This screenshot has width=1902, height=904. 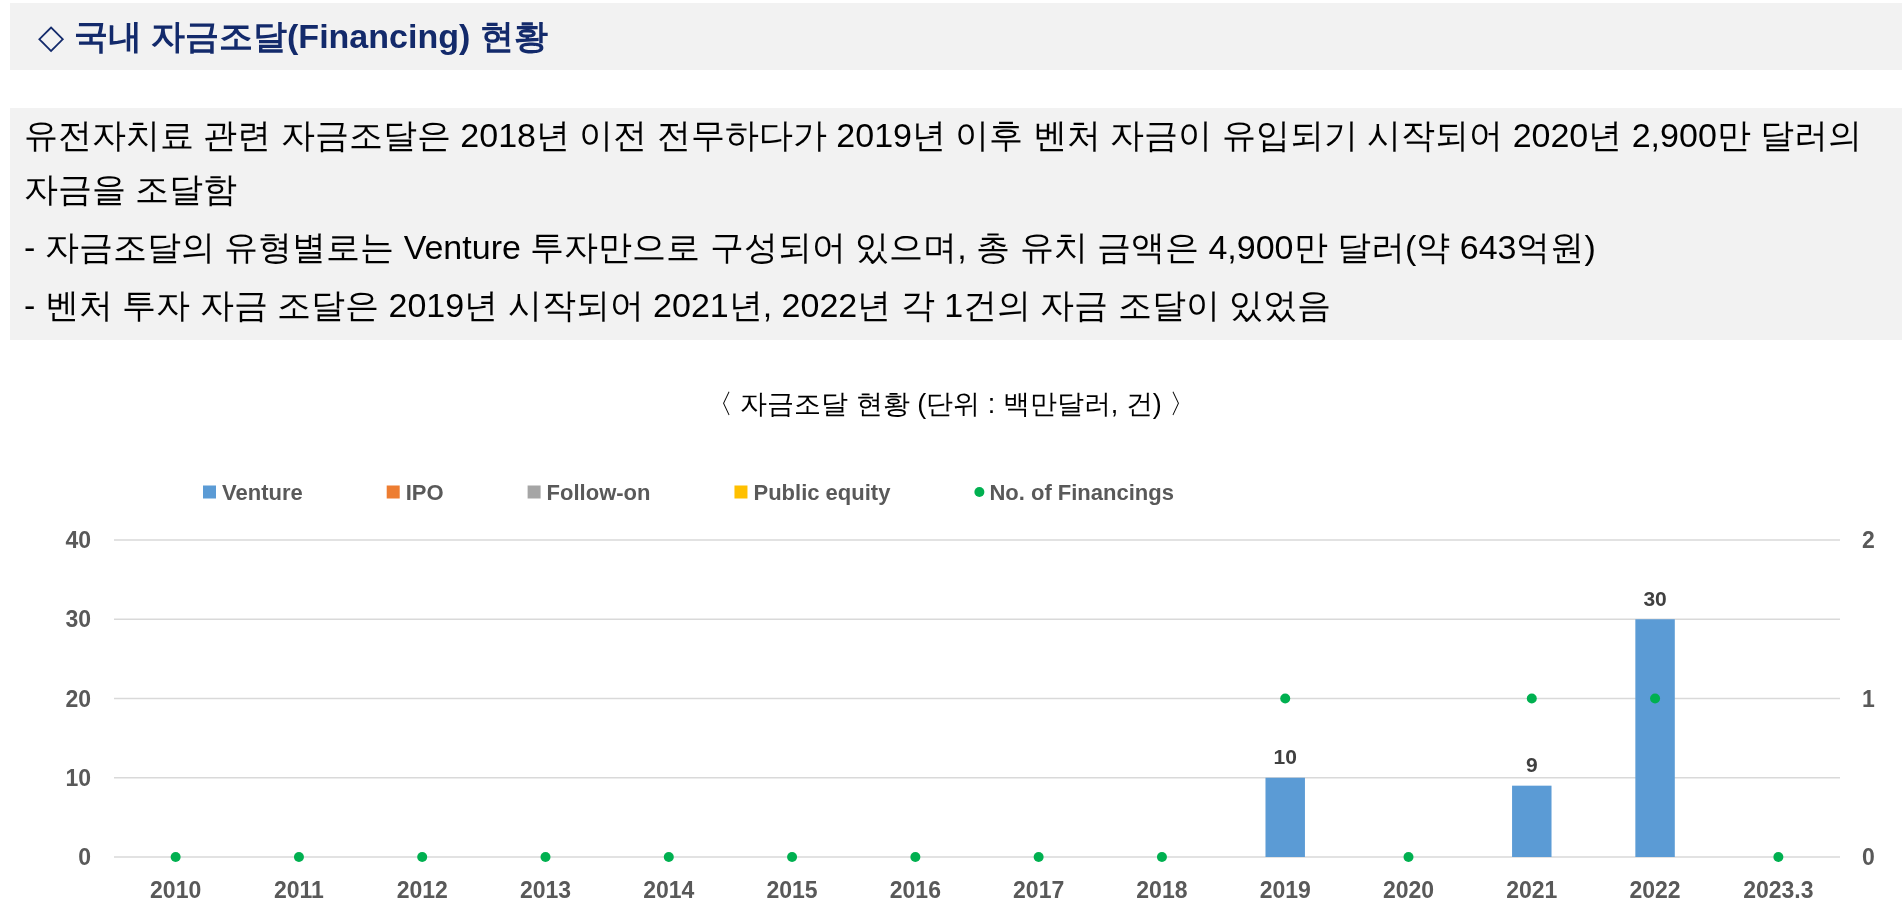 I want to click on x-tick-label: 2012, so click(x=422, y=890).